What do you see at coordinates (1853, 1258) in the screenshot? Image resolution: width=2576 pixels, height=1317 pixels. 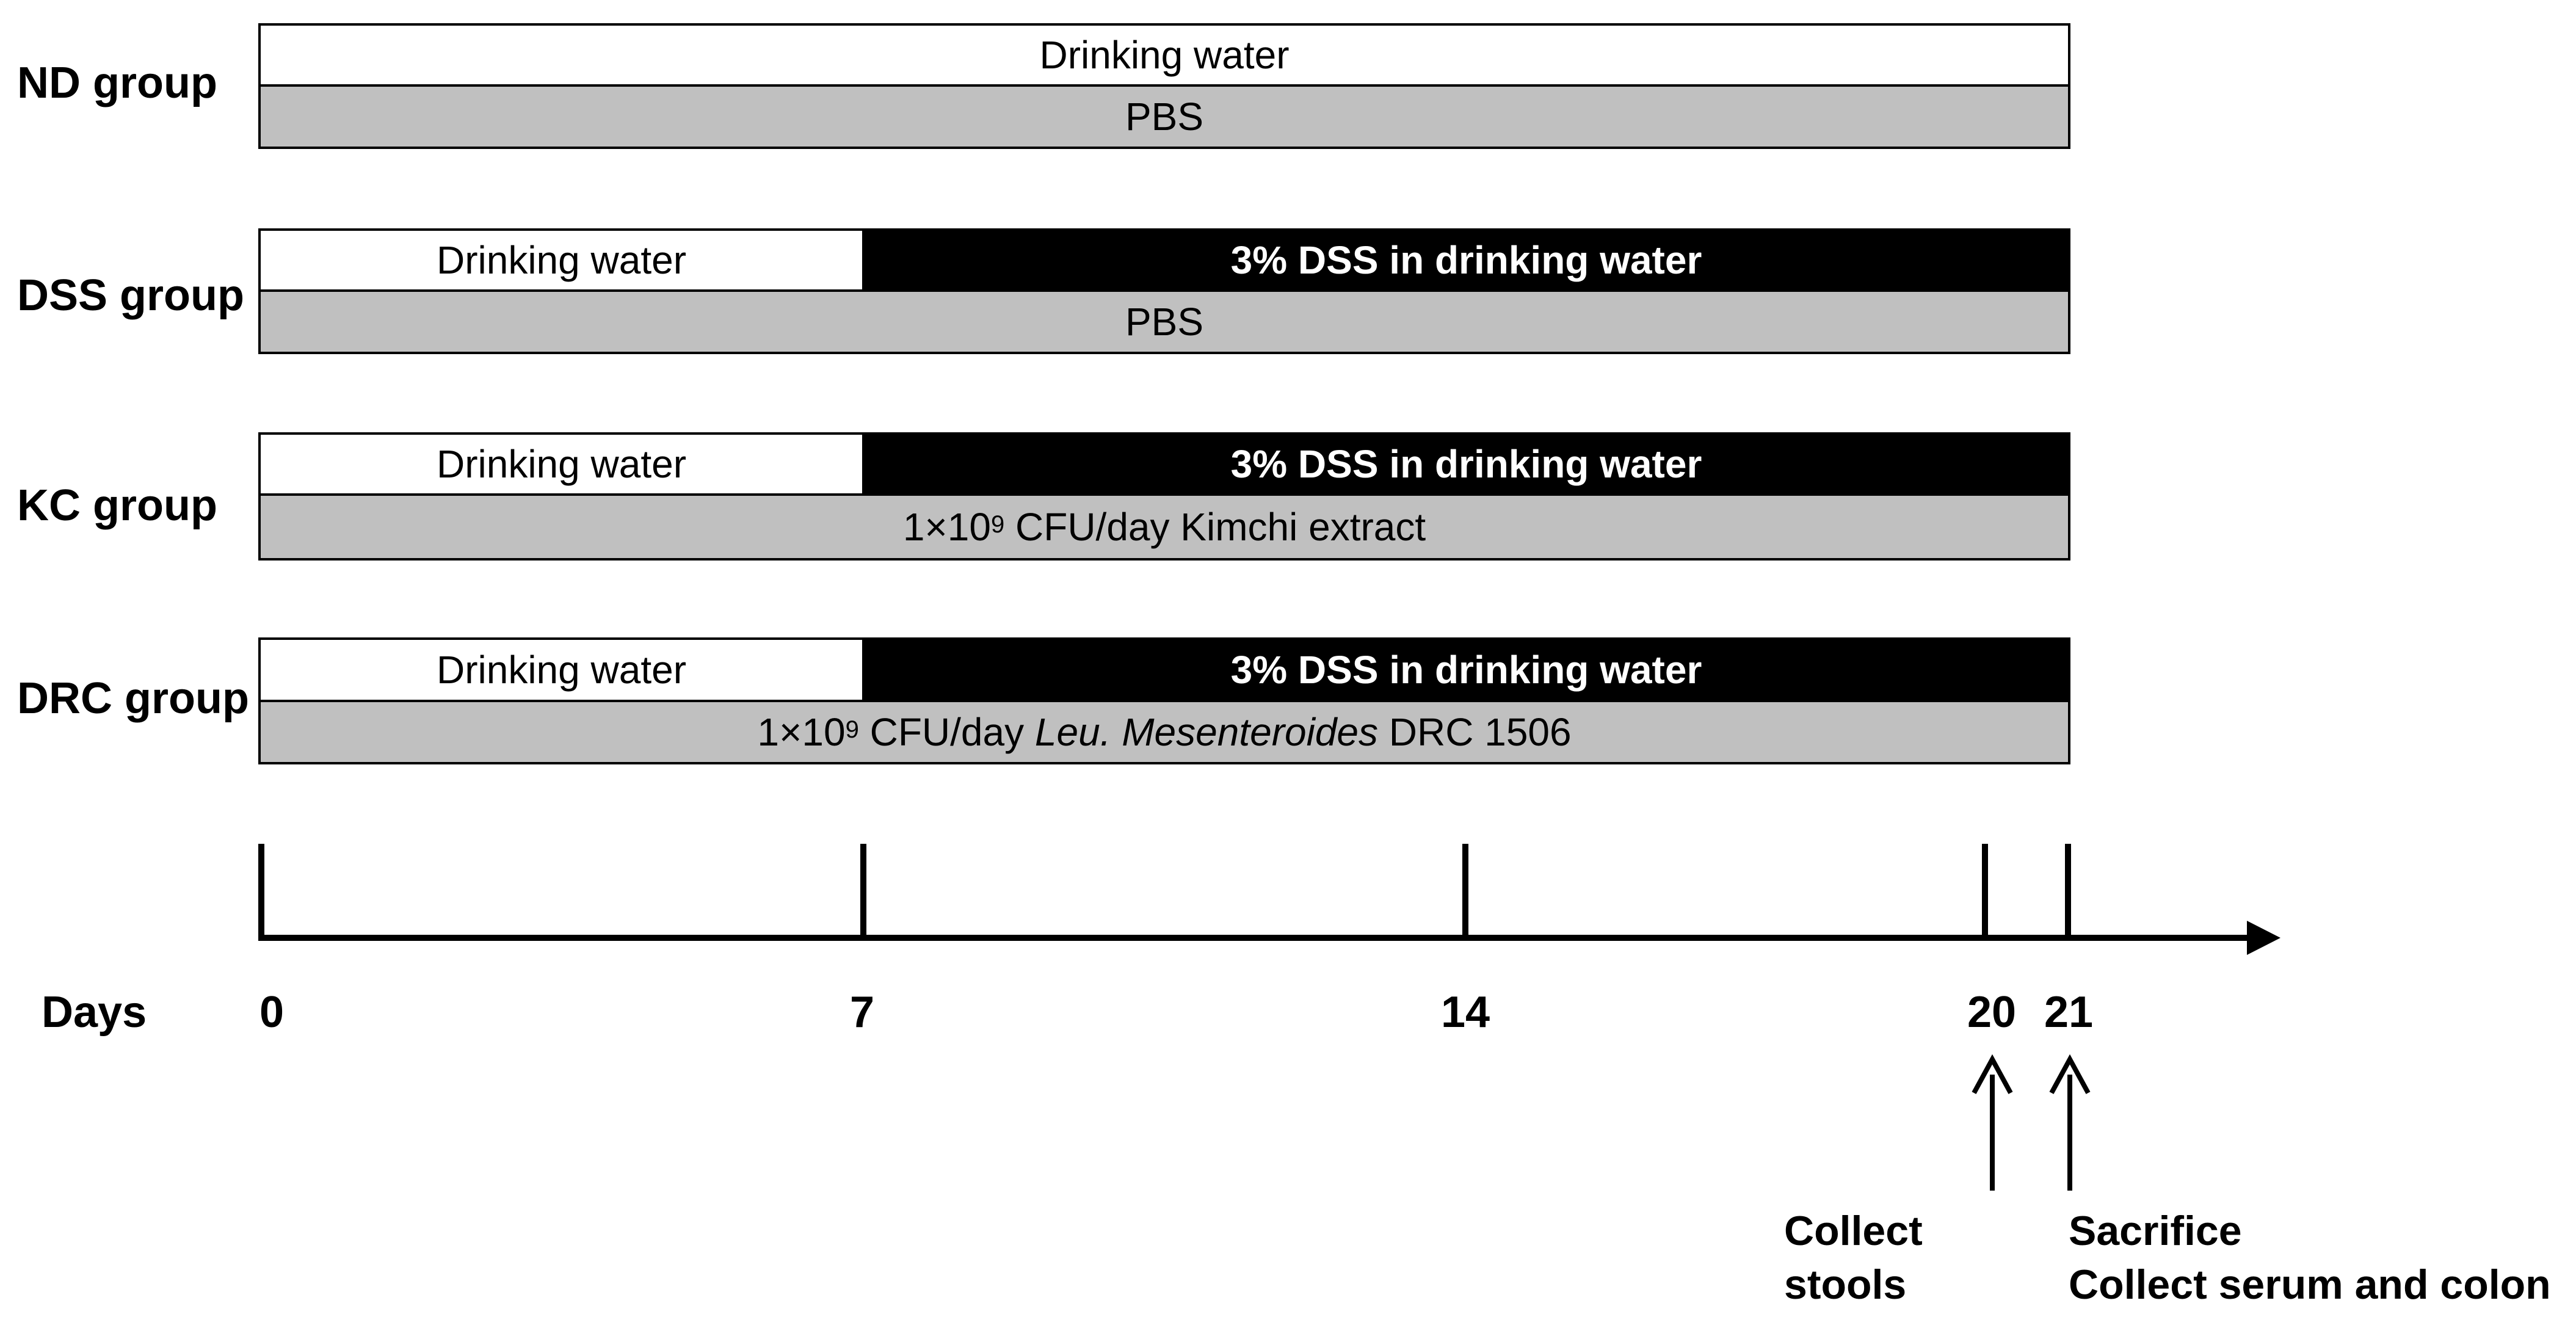 I see `event-note-day-20: Collect stools` at bounding box center [1853, 1258].